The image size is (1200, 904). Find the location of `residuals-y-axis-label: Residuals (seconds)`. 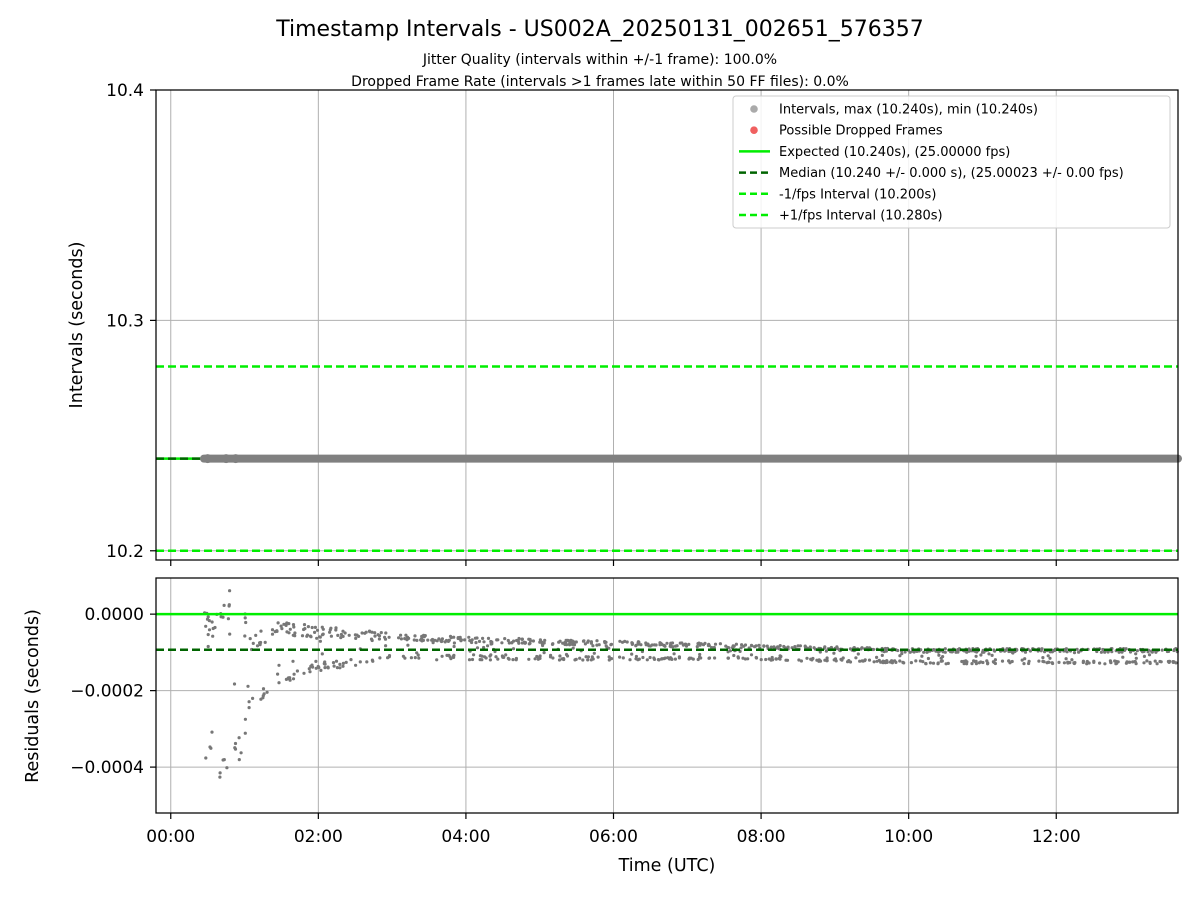

residuals-y-axis-label: Residuals (seconds) is located at coordinates (33, 696).